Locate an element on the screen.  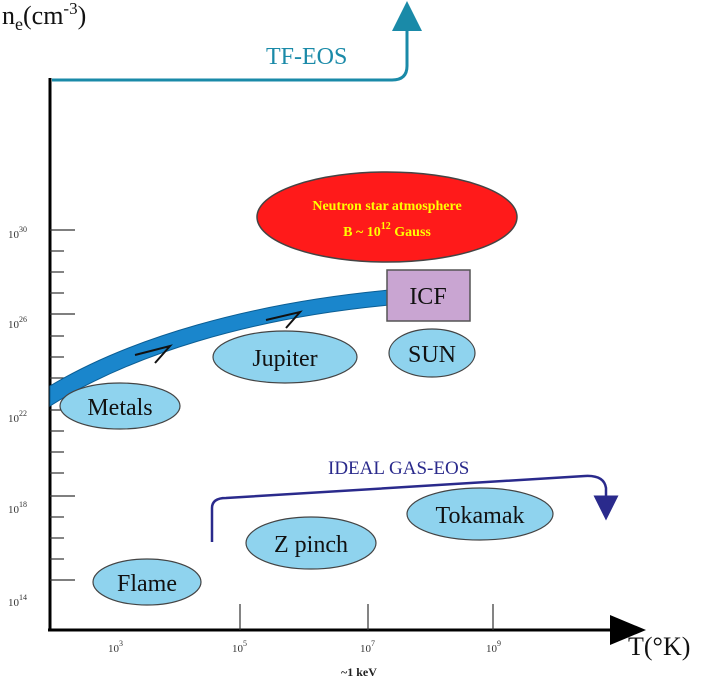
neutron-star-label: Neutron star atmosphere is located at coordinates (386, 206).